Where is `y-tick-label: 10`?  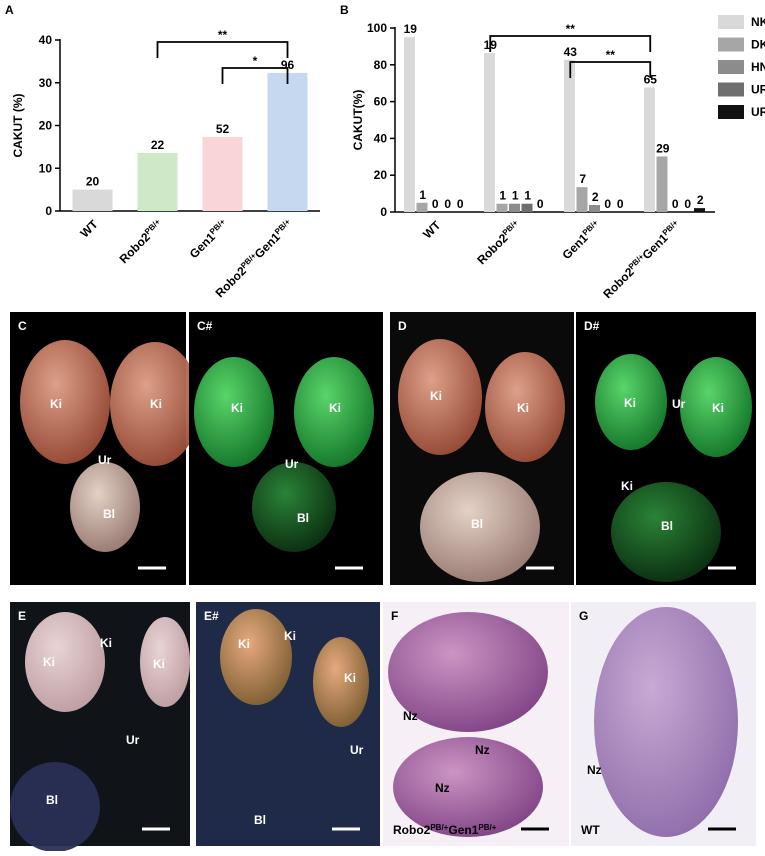
y-tick-label: 10 is located at coordinates (46, 168).